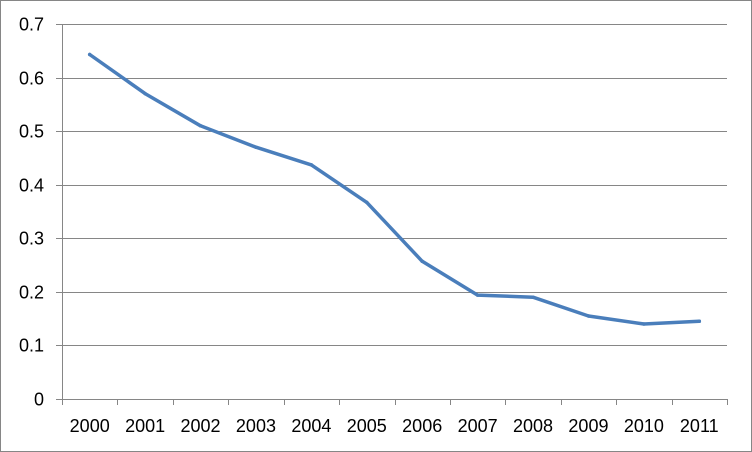  Describe the element at coordinates (31, 293) in the screenshot. I see `y-tick-label: 0.2` at that location.